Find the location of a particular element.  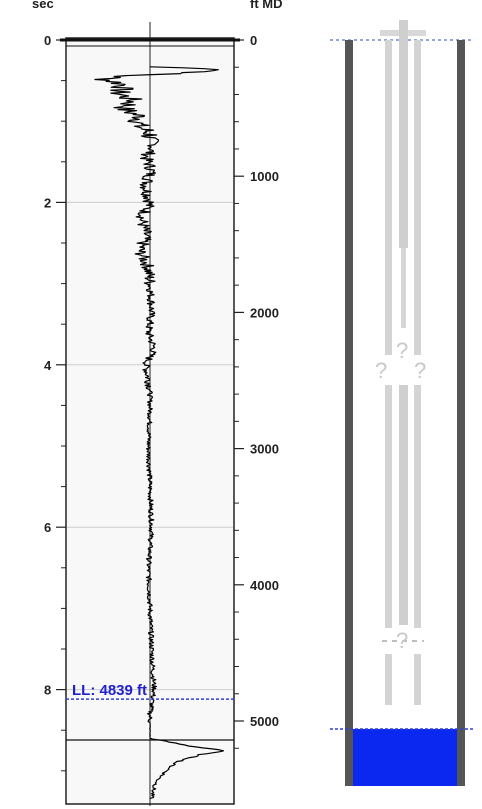

left-tick-label: 0 is located at coordinates (47, 40).